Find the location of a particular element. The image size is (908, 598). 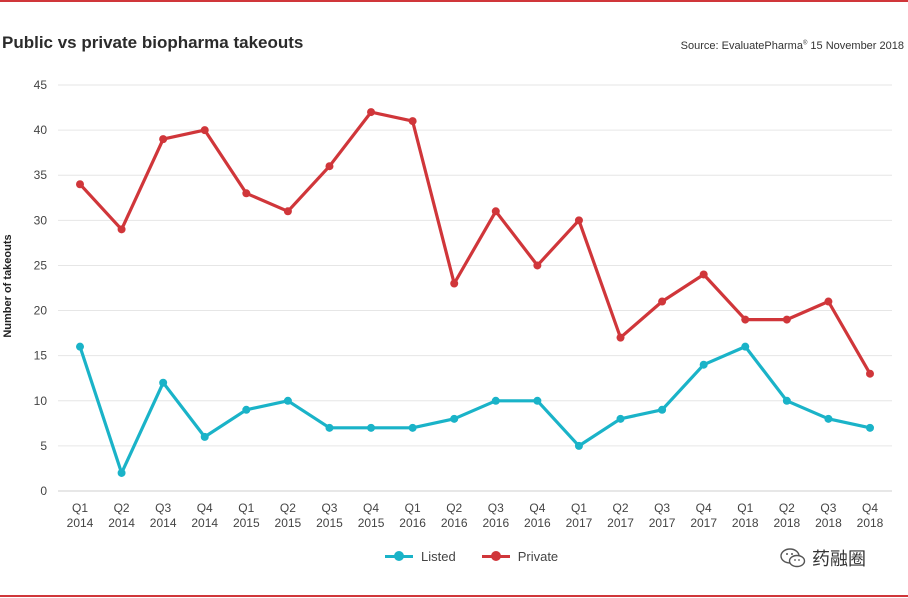

legend-item-listed: Listed is located at coordinates (420, 556).